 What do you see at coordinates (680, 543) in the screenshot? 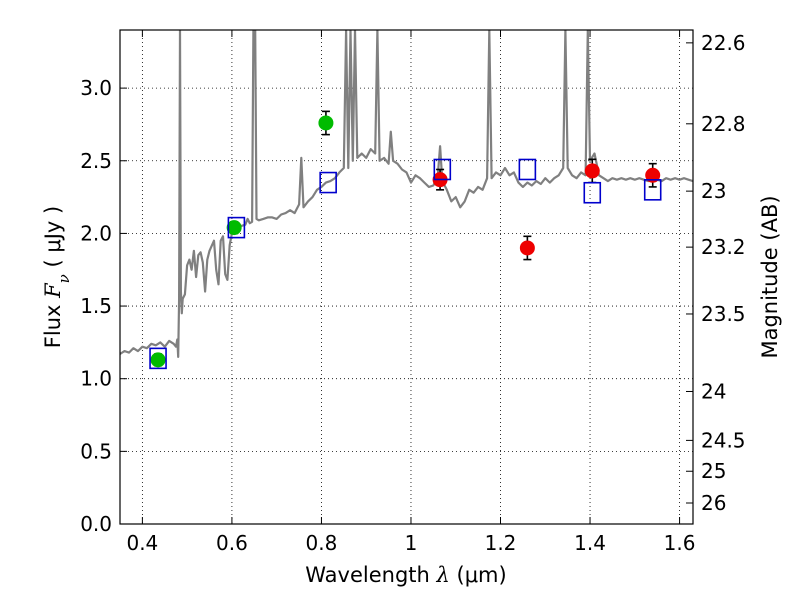
I see `x-tick-label: 1.6` at bounding box center [680, 543].